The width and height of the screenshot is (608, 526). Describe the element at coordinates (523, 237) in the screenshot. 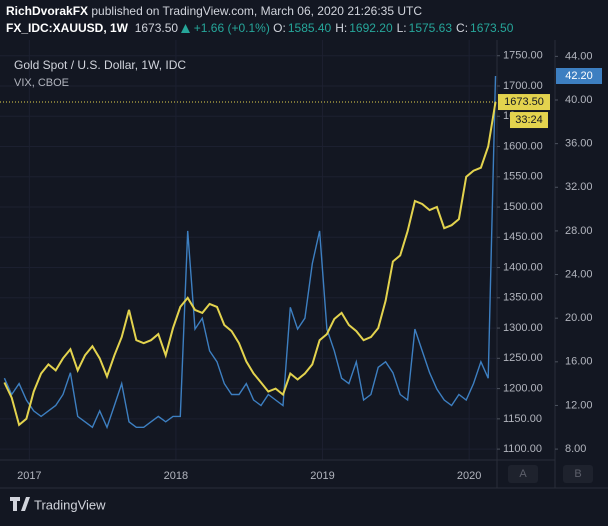

I see `y-tick-label: 1450.00` at that location.